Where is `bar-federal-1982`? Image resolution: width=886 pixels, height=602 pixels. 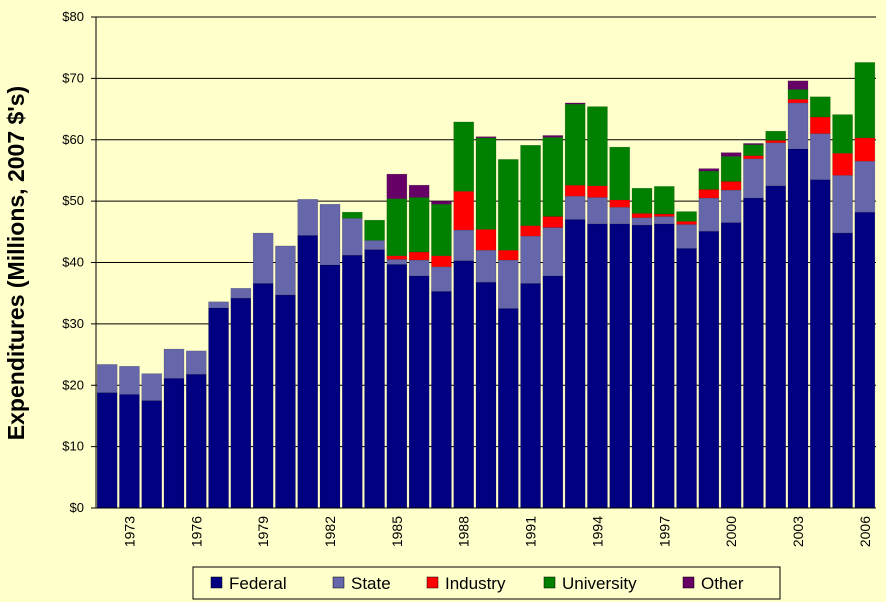 bar-federal-1982 is located at coordinates (330, 386).